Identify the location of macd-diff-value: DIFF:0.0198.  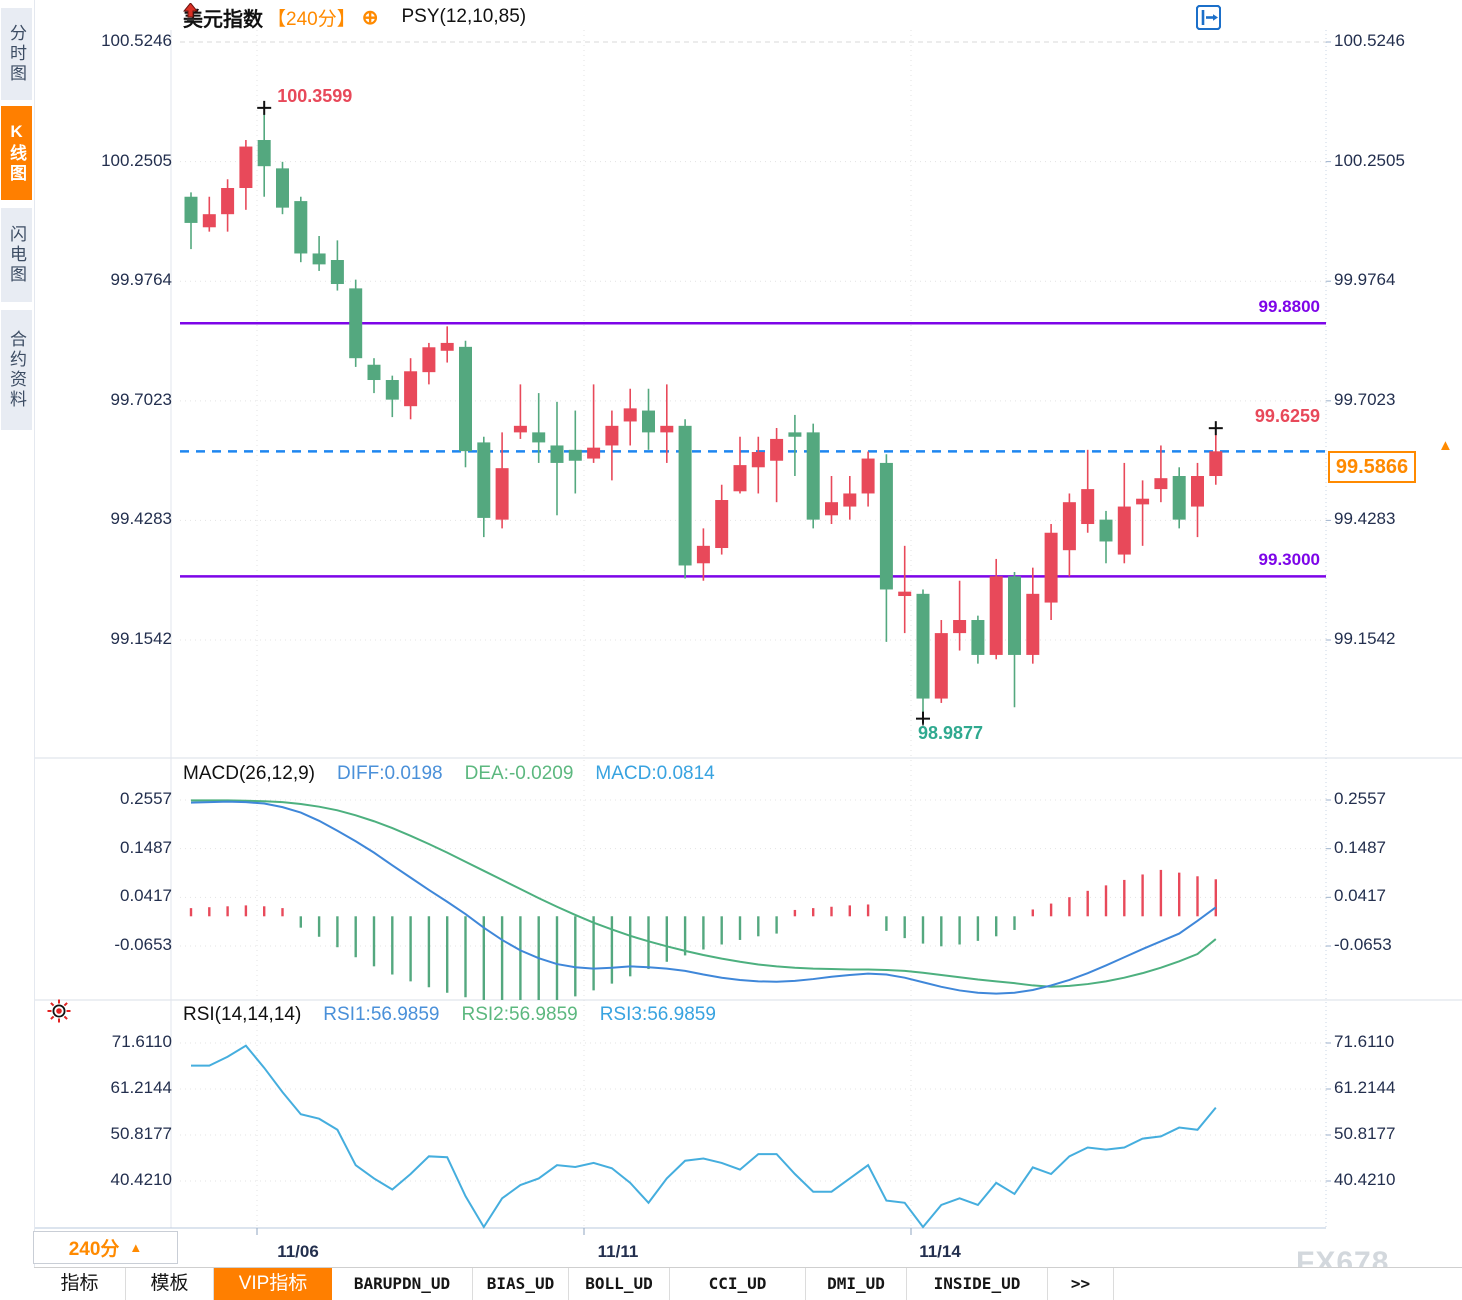
(390, 773).